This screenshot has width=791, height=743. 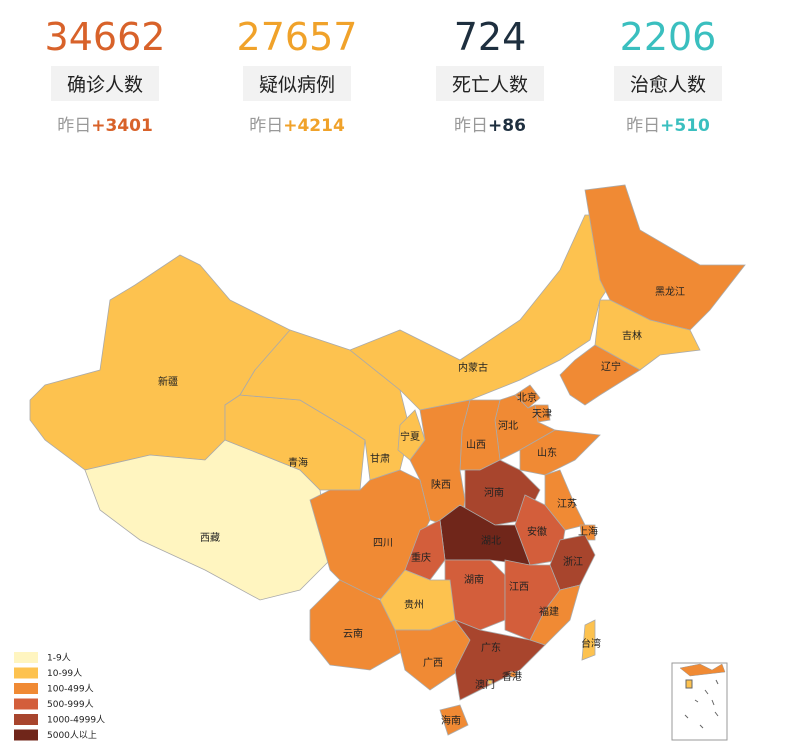 I want to click on stat-delta: +3401, so click(x=122, y=126).